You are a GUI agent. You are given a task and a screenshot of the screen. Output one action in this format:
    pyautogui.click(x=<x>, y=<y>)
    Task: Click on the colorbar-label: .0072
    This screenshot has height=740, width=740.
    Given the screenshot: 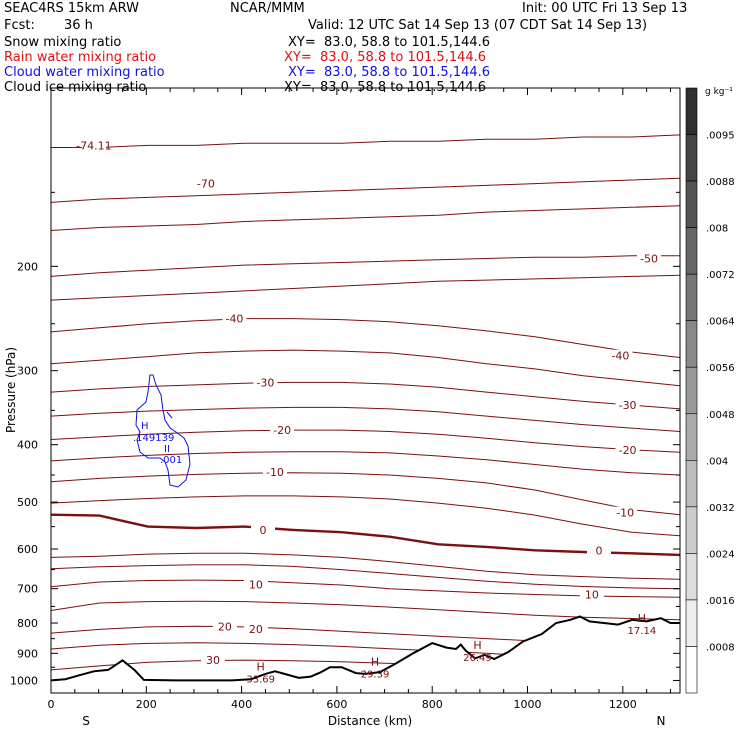 What is the action you would take?
    pyautogui.click(x=720, y=275)
    